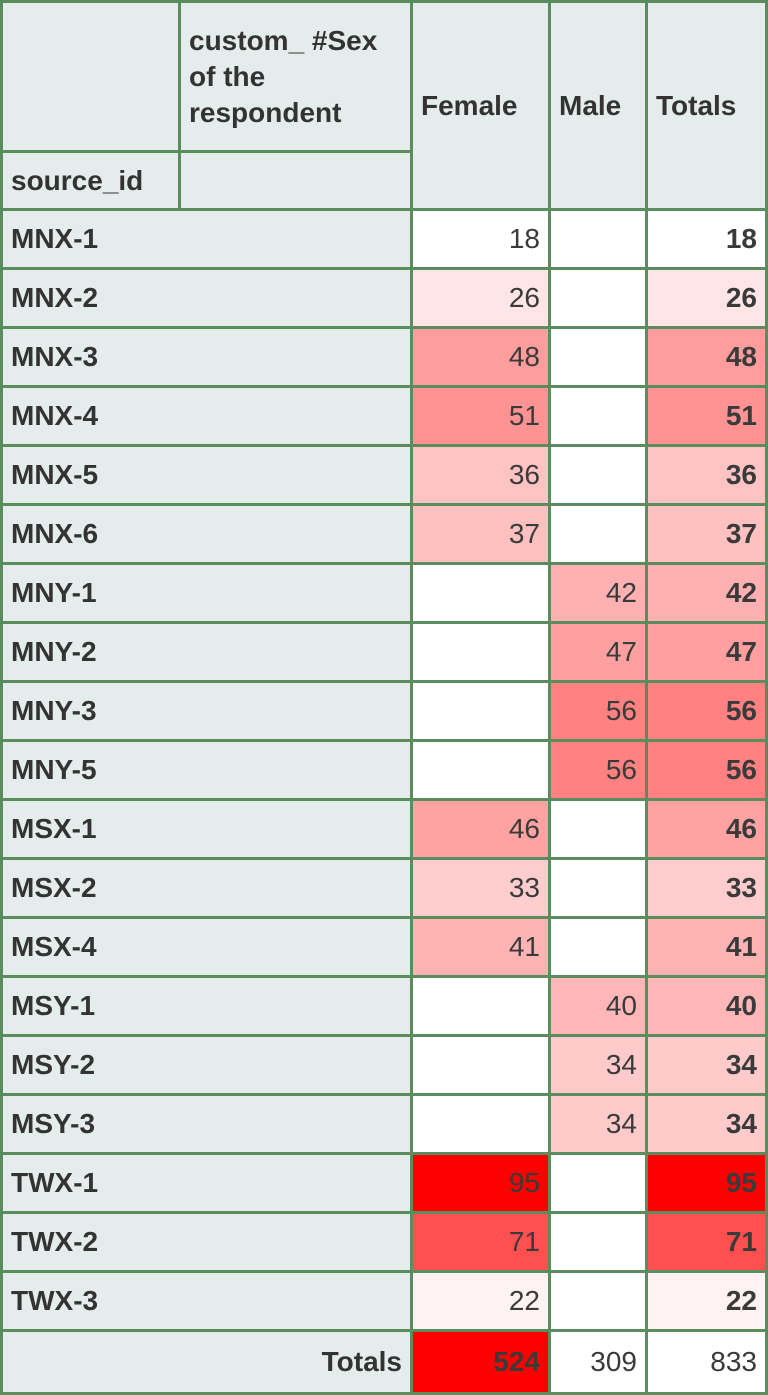 This screenshot has height=1395, width=768. Describe the element at coordinates (480, 947) in the screenshot. I see `cell-female: 41` at that location.